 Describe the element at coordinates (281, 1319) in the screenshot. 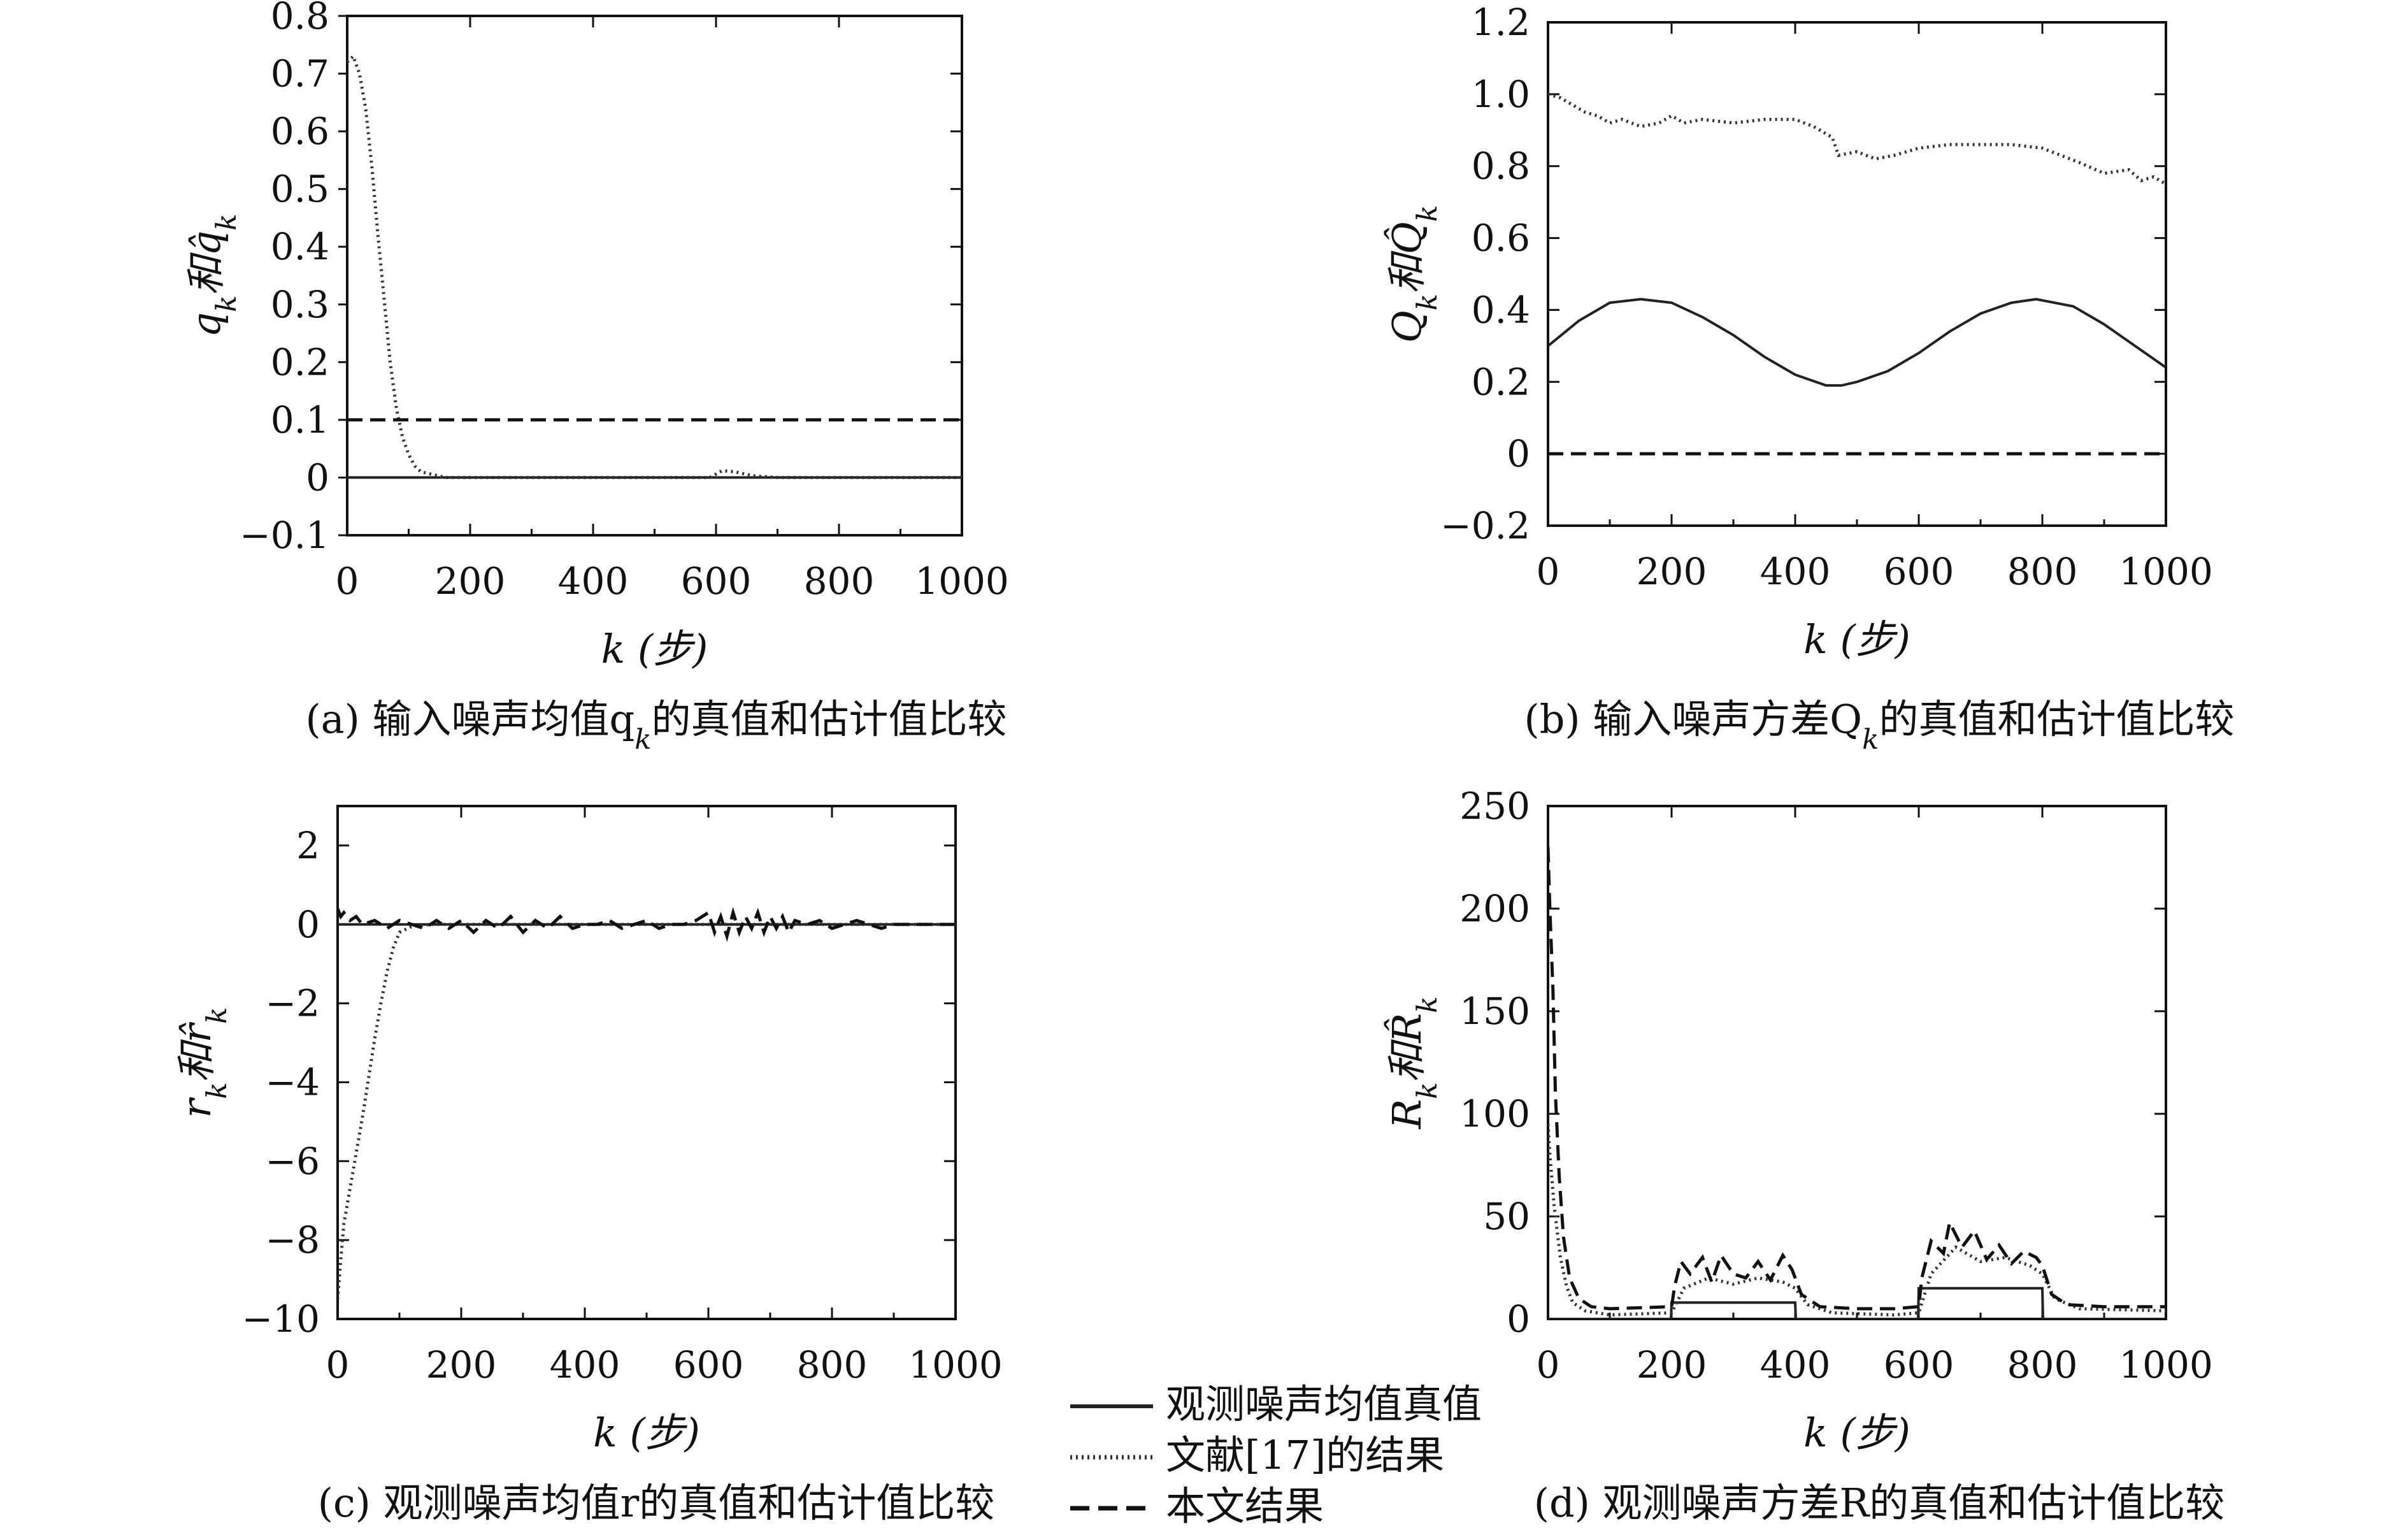

I see `y-tick-label: −10` at that location.